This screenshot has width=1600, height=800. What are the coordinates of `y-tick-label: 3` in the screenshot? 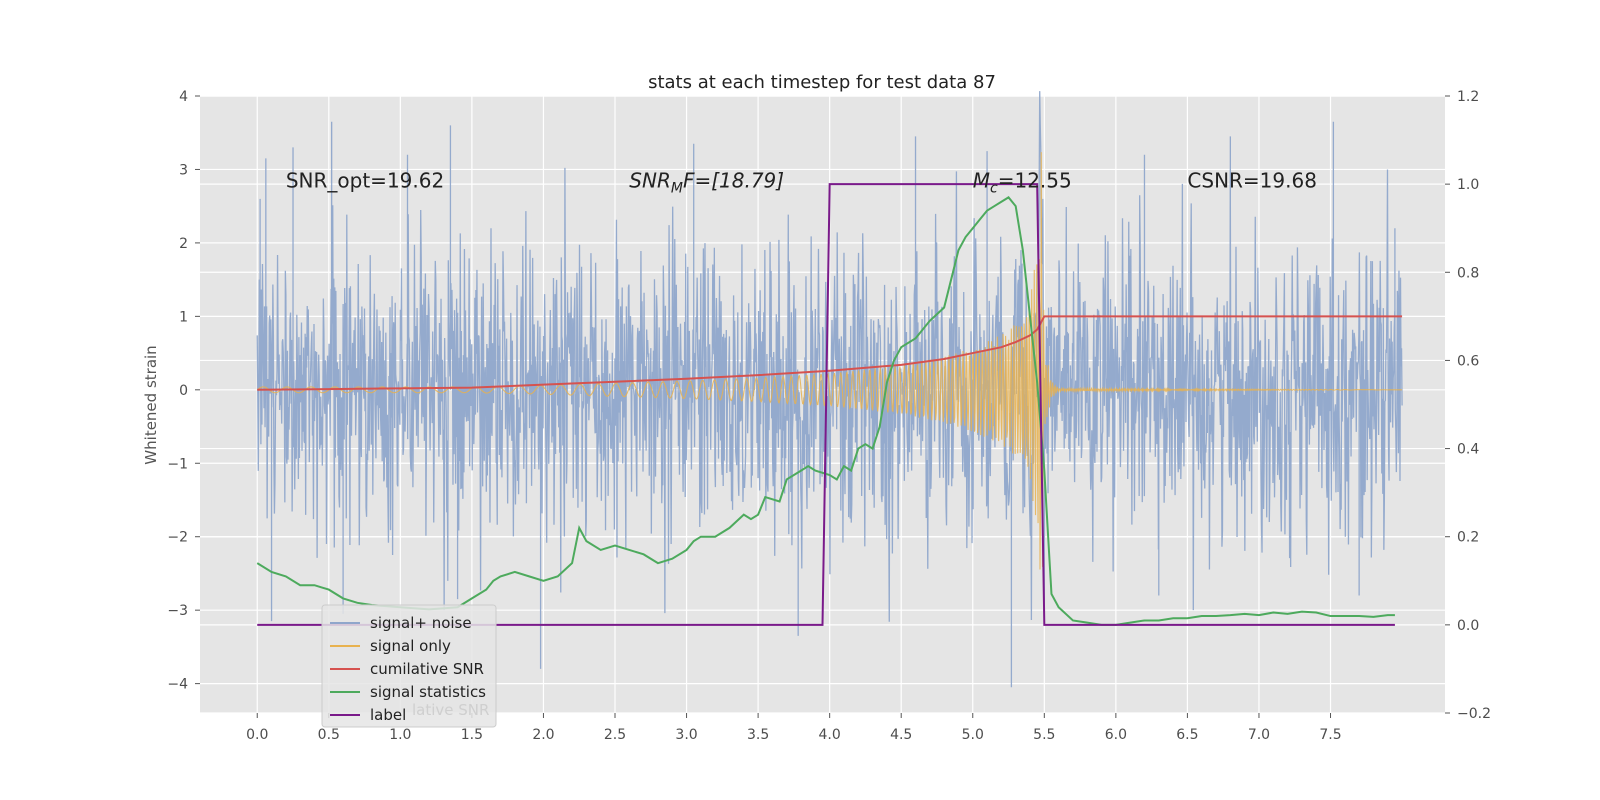 It's located at (183, 170).